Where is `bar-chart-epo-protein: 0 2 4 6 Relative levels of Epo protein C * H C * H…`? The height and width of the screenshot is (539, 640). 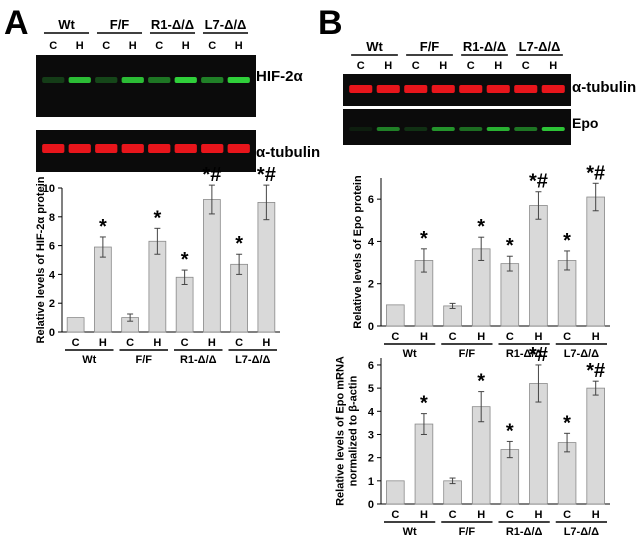 bar-chart-epo-protein: 0 2 4 6 Relative levels of Epo protein C * H C * H… is located at coordinates (481, 261).